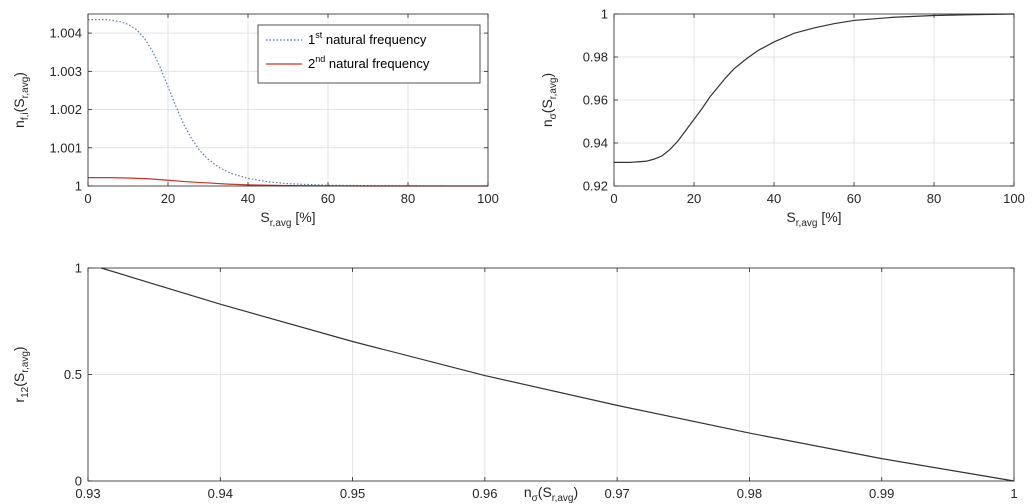  I want to click on y-axis-label: r12(Sr,avg), so click(21, 374).